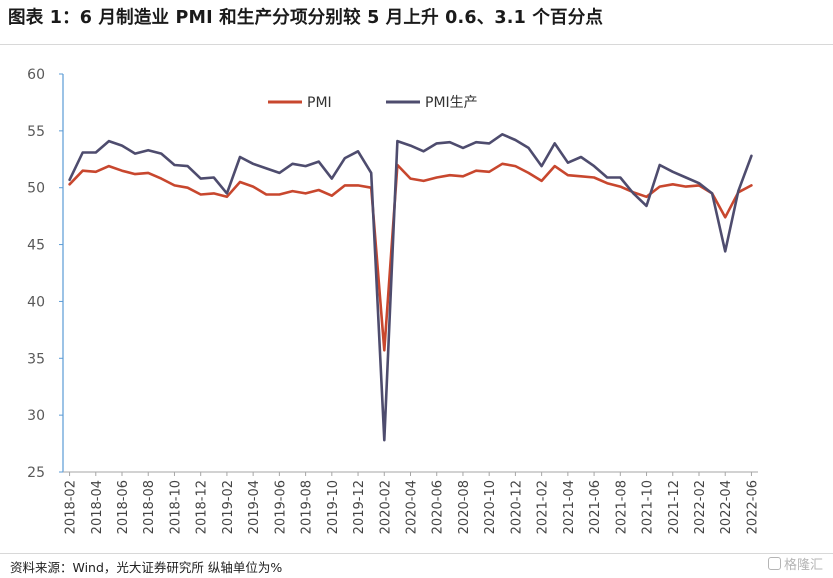 The width and height of the screenshot is (833, 578). Describe the element at coordinates (36, 246) in the screenshot. I see `y-tick-label: 45` at that location.